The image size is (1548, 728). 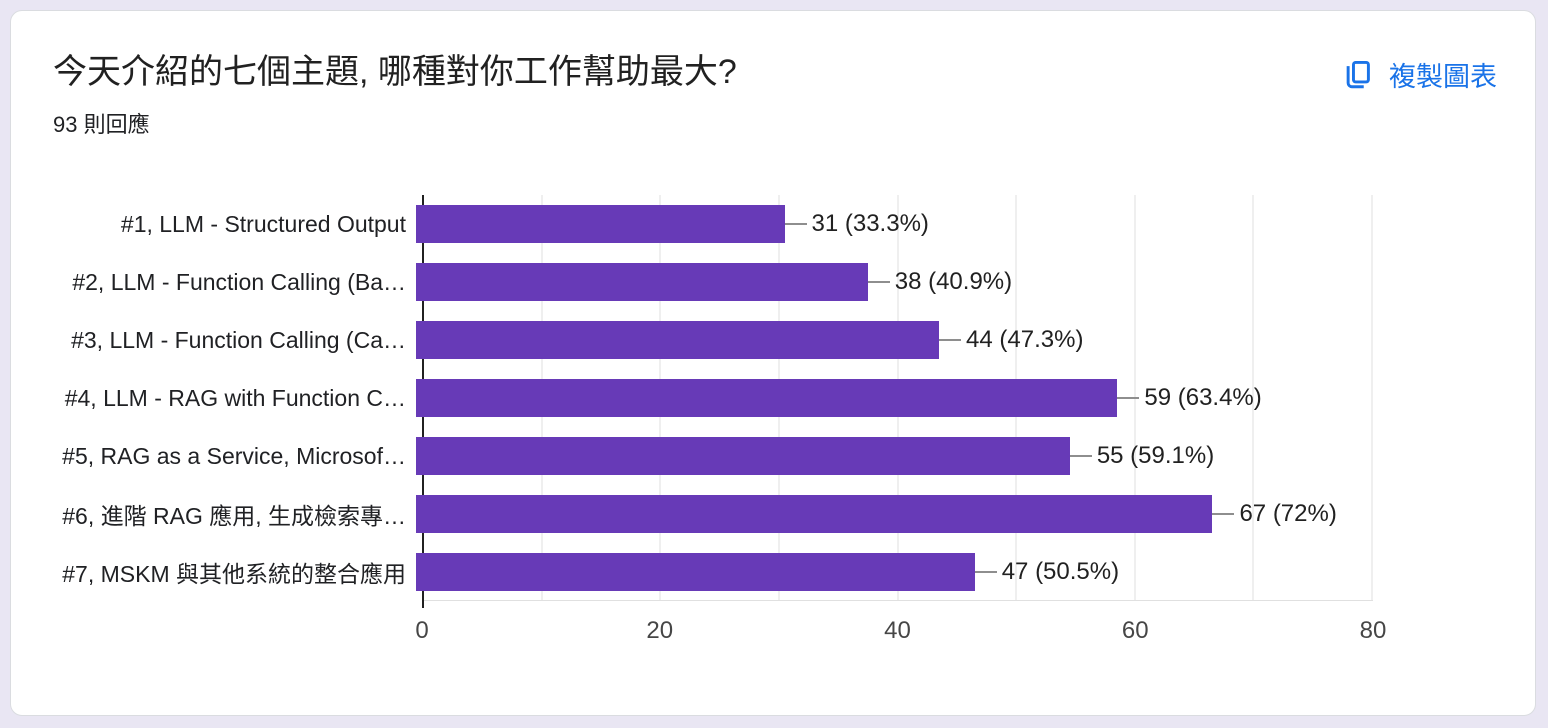 What do you see at coordinates (234, 574) in the screenshot?
I see `category-label: #7, MSKM 與其他系統的整合應用` at bounding box center [234, 574].